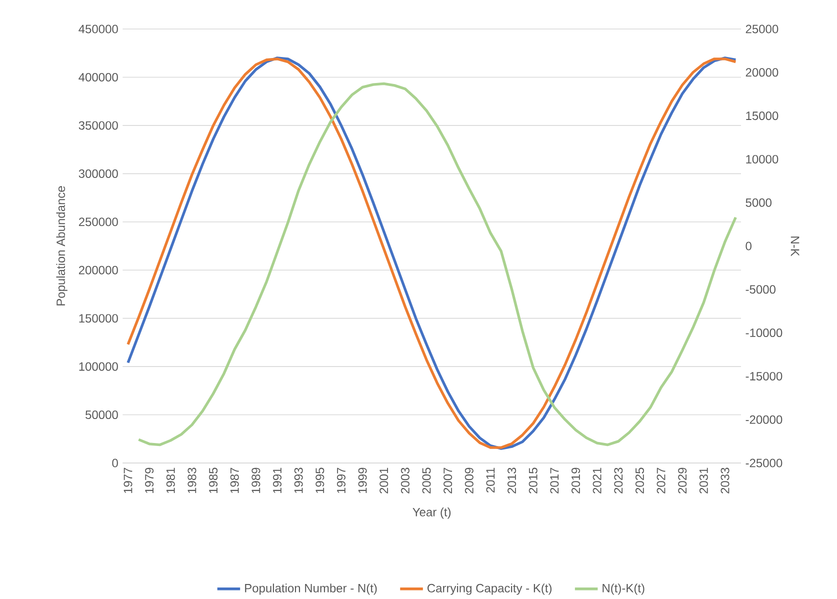 This screenshot has width=837, height=599. Describe the element at coordinates (618, 481) in the screenshot. I see `x-tick-label: 2023` at that location.